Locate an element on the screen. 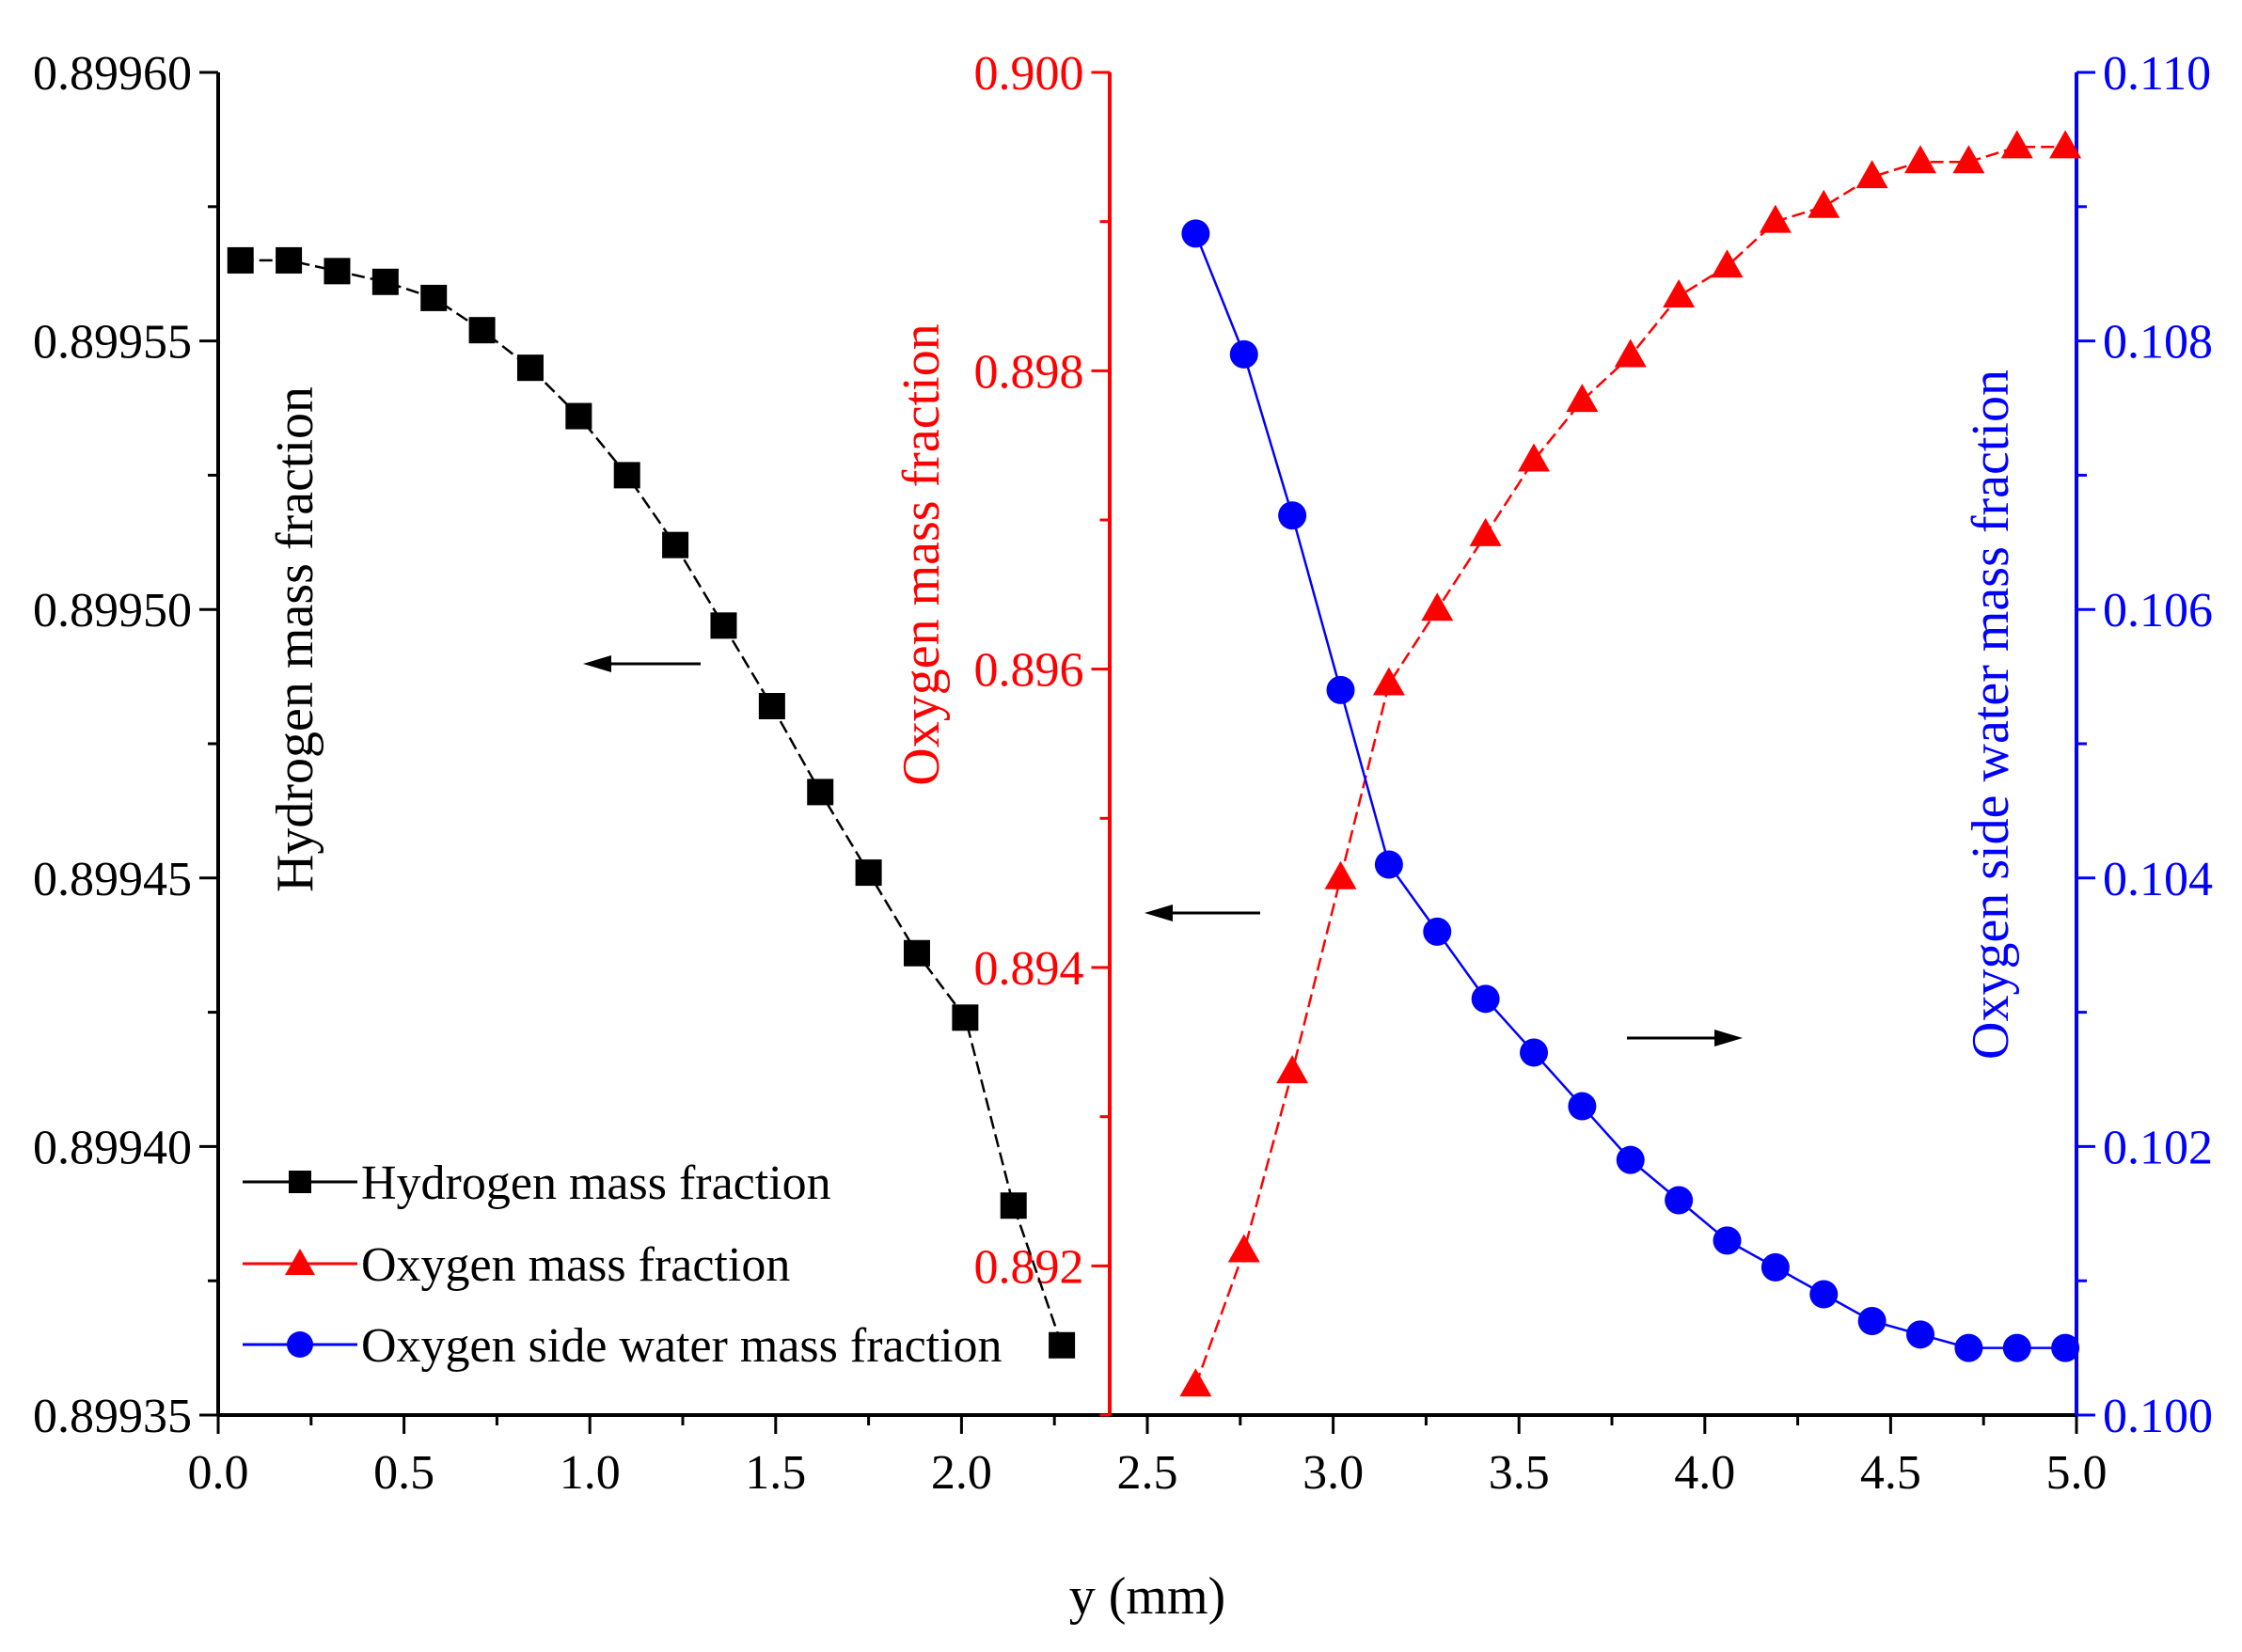  x-axis-title: y (mm) is located at coordinates (1147, 1597).